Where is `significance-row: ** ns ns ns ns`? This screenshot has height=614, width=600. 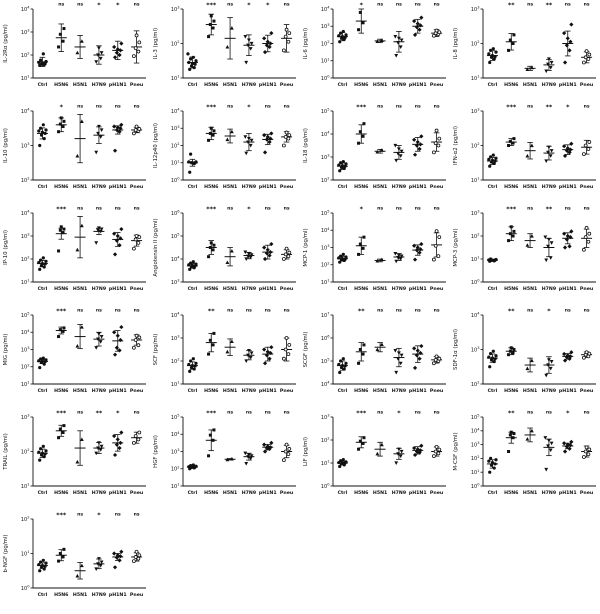 significance-row: ** ns ns ns ns is located at coordinates (249, 311).